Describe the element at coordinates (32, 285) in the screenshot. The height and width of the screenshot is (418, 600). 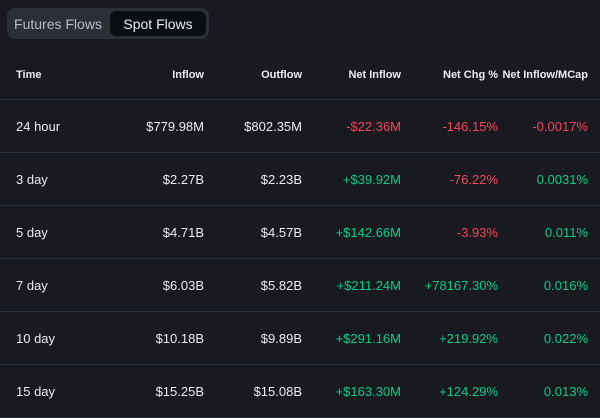
I see `time-cell: 7 day` at that location.